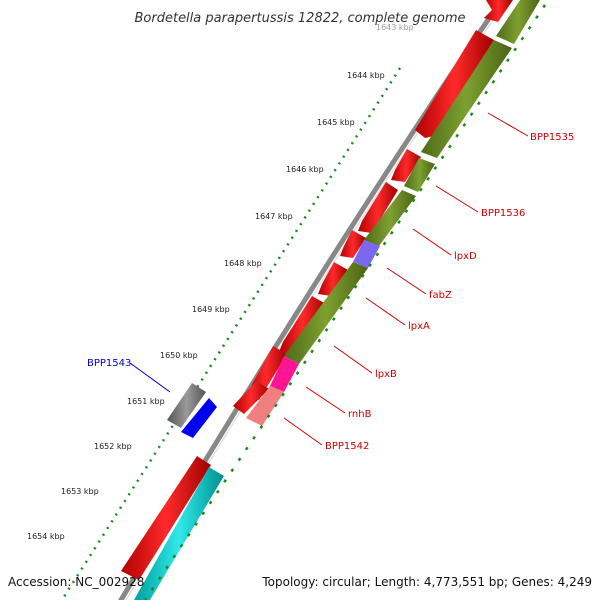 Image resolution: width=600 pixels, height=600 pixels. Describe the element at coordinates (347, 446) in the screenshot. I see `gene-label-bpp1542: BPP1542` at that location.